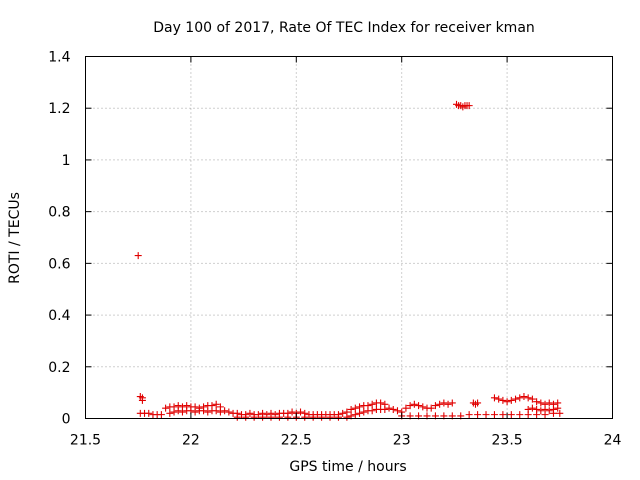 The width and height of the screenshot is (640, 480). Describe the element at coordinates (59, 316) in the screenshot. I see `y-tick-label: 0.4` at that location.